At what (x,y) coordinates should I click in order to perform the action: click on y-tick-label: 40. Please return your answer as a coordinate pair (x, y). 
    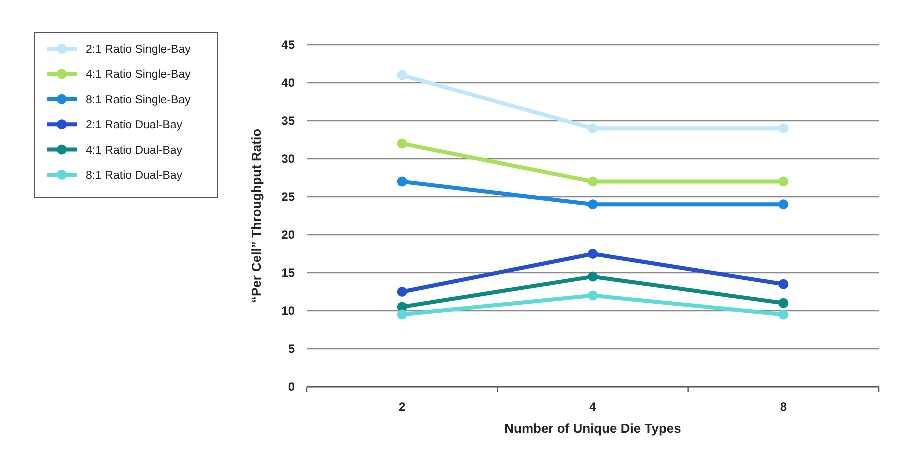
    Looking at the image, I should click on (289, 83).